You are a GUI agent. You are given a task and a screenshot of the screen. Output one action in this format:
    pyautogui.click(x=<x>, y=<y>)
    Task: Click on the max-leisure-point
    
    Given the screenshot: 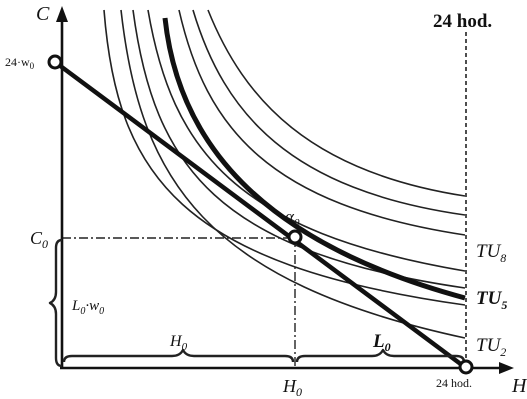 What is the action you would take?
    pyautogui.click(x=466, y=367)
    